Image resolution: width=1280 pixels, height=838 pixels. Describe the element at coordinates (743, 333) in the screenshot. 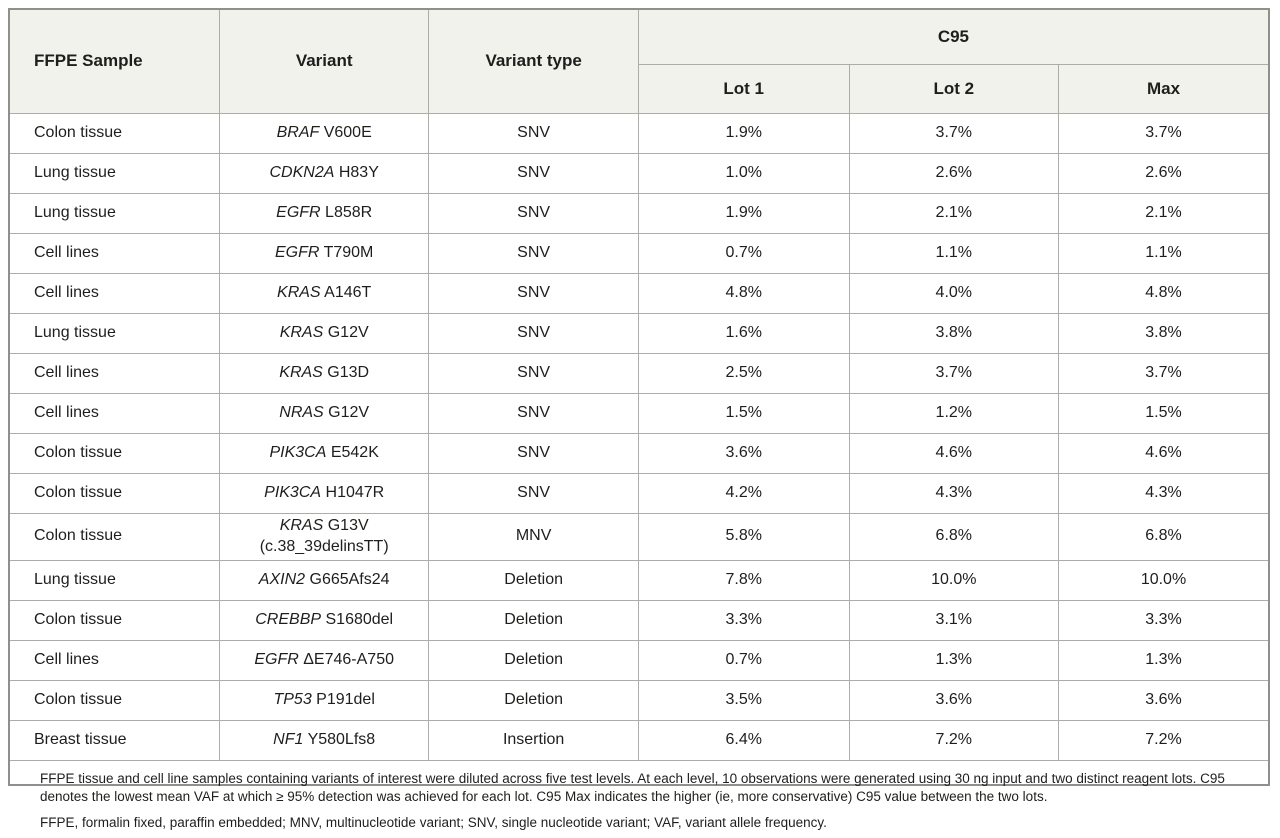

I see `c95-lot1-cell: 1.6%` at that location.